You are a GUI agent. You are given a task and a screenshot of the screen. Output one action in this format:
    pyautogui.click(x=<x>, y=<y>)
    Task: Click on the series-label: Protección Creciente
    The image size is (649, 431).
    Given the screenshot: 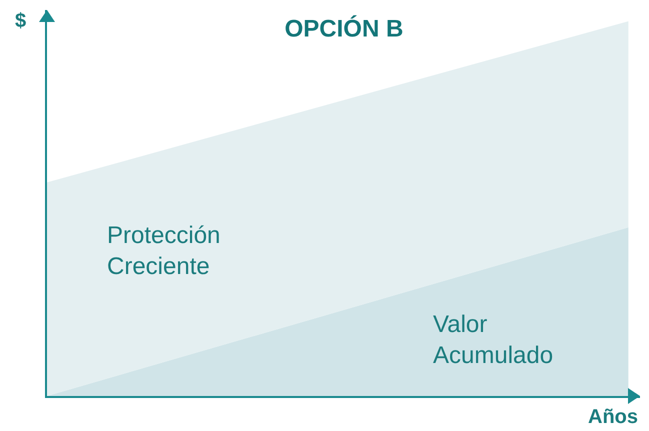 What is the action you would take?
    pyautogui.click(x=163, y=251)
    